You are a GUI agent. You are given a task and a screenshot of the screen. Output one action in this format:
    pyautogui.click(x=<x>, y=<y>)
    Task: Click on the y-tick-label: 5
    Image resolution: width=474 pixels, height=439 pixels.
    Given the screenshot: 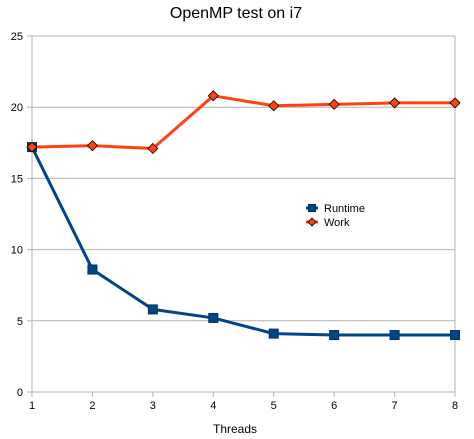 What is the action you would take?
    pyautogui.click(x=20, y=322)
    